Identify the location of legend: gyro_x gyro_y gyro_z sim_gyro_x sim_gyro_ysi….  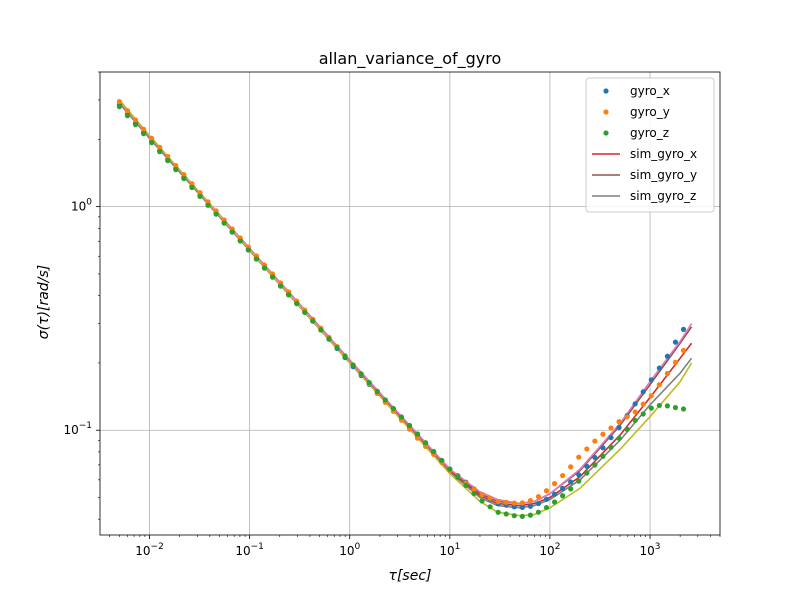
(650, 145).